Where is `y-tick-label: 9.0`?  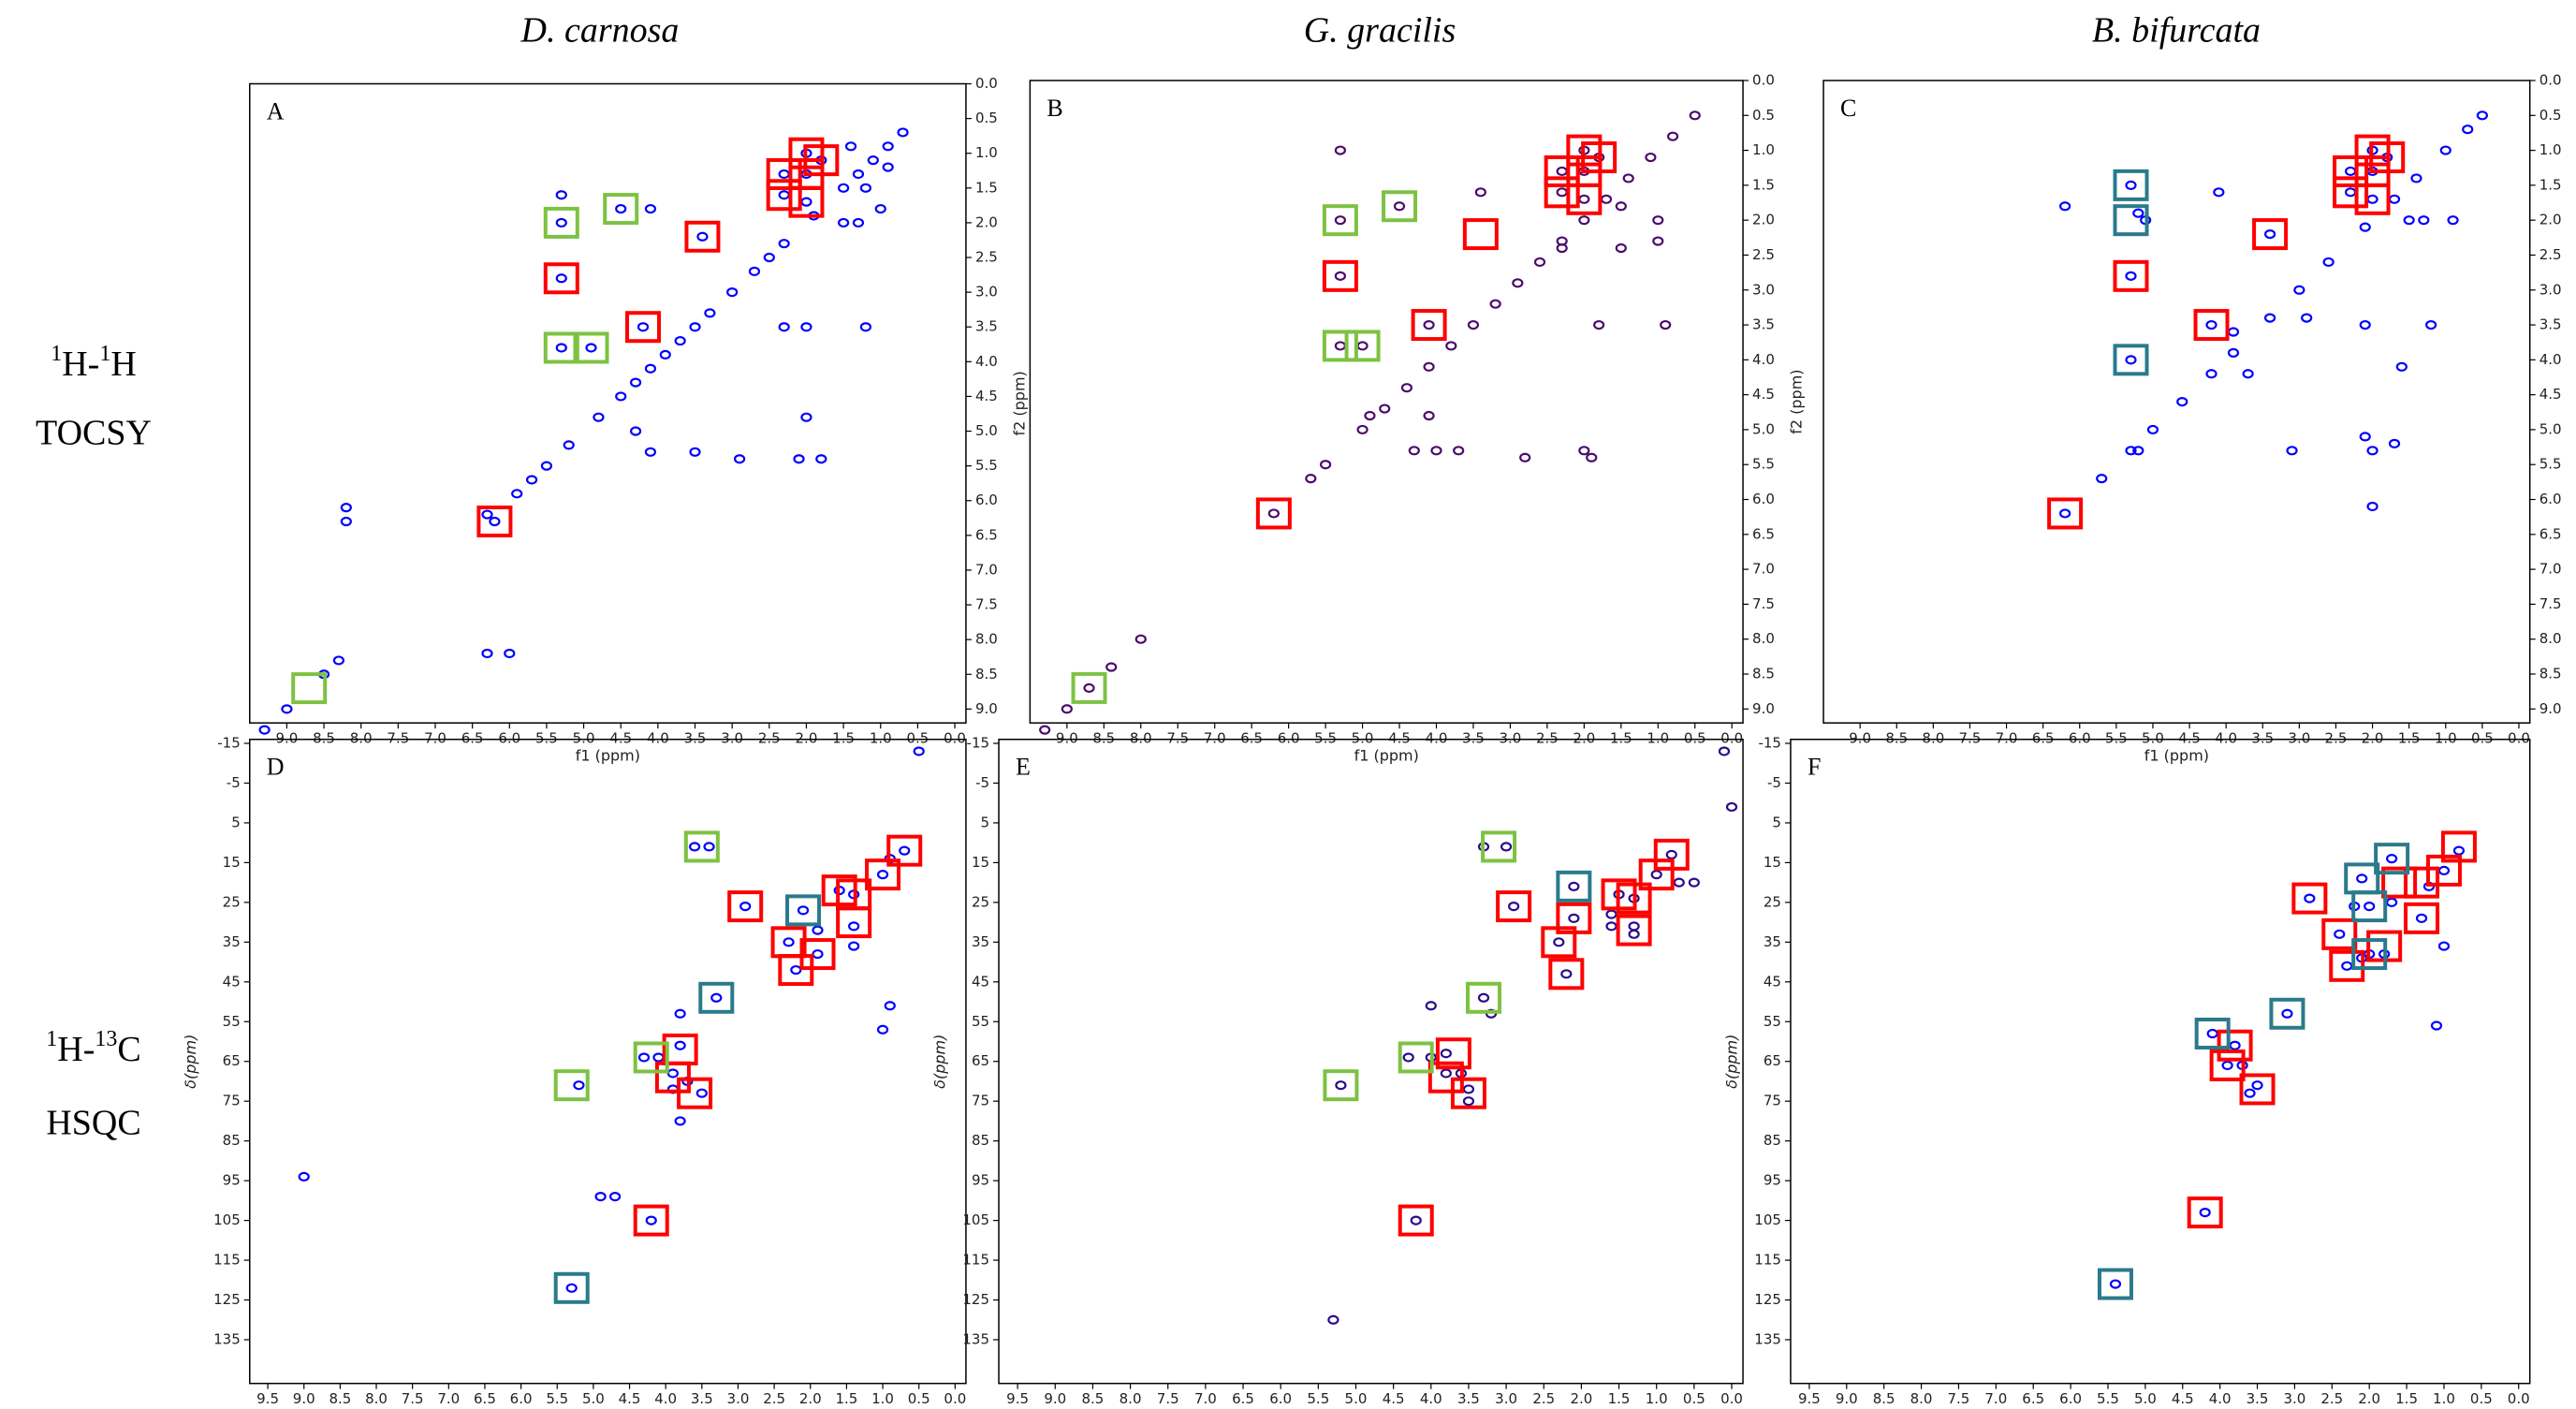 y-tick-label: 9.0 is located at coordinates (2550, 708).